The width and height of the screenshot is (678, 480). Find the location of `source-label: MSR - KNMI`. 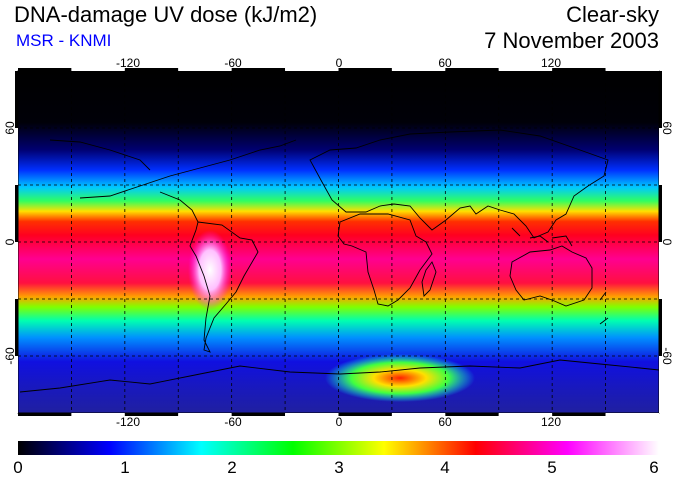

source-label: MSR - KNMI is located at coordinates (64, 40).